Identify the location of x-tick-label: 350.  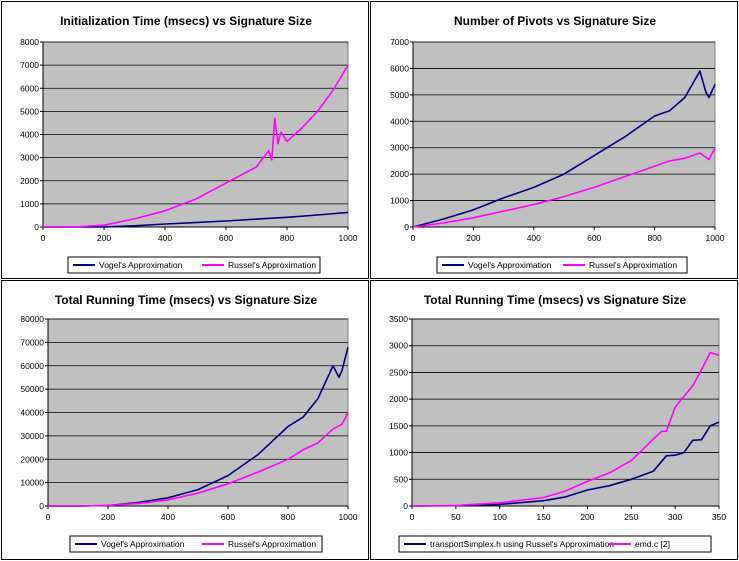
(719, 517).